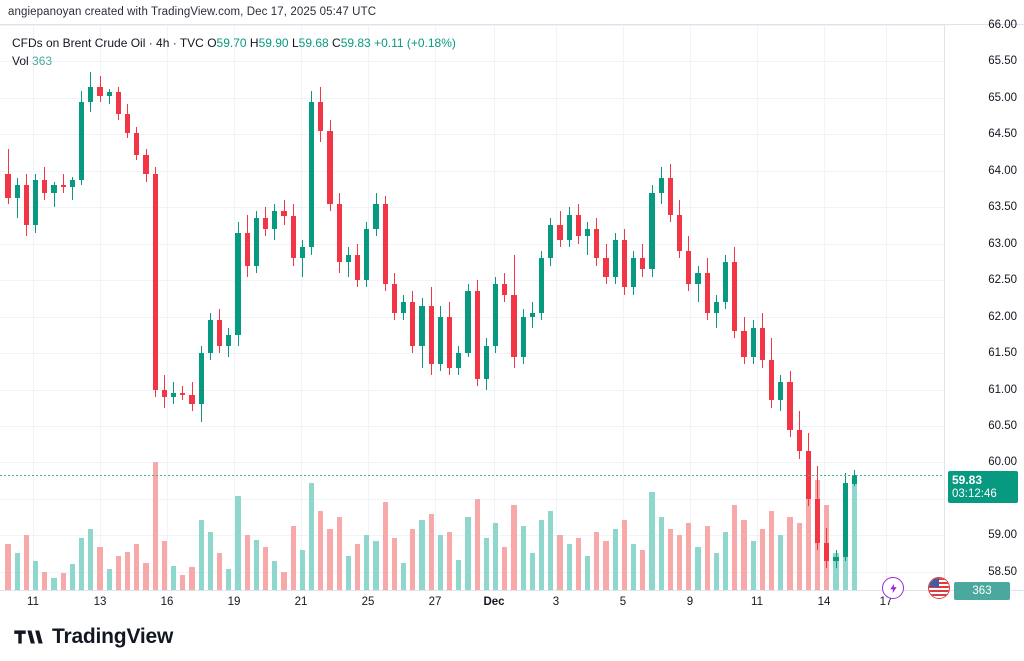 The width and height of the screenshot is (1024, 661). I want to click on price-axis-label: 63.00, so click(1002, 243).